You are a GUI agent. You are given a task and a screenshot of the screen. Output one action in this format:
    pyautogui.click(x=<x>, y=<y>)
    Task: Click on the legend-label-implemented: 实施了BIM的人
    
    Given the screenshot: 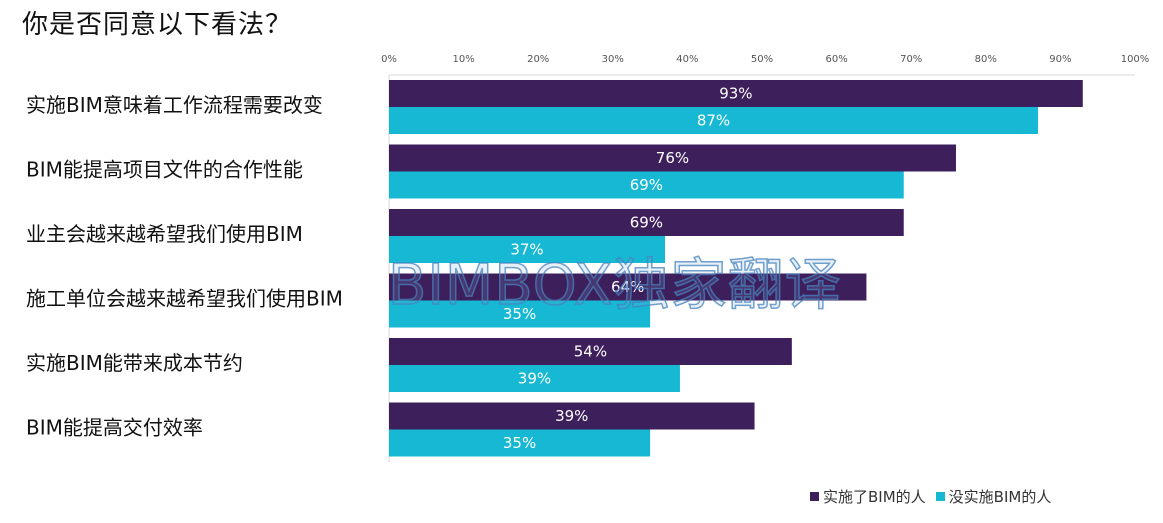 What is the action you would take?
    pyautogui.click(x=874, y=497)
    